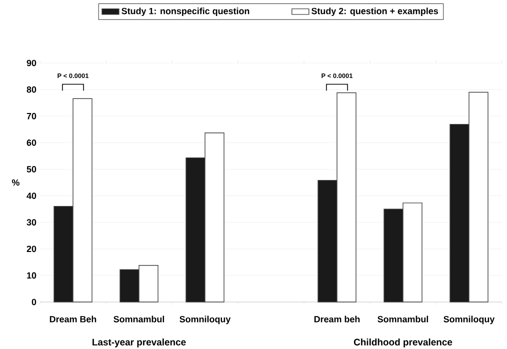 The height and width of the screenshot is (349, 507). What do you see at coordinates (31, 249) in the screenshot?
I see `y-tick-label: 20` at bounding box center [31, 249].